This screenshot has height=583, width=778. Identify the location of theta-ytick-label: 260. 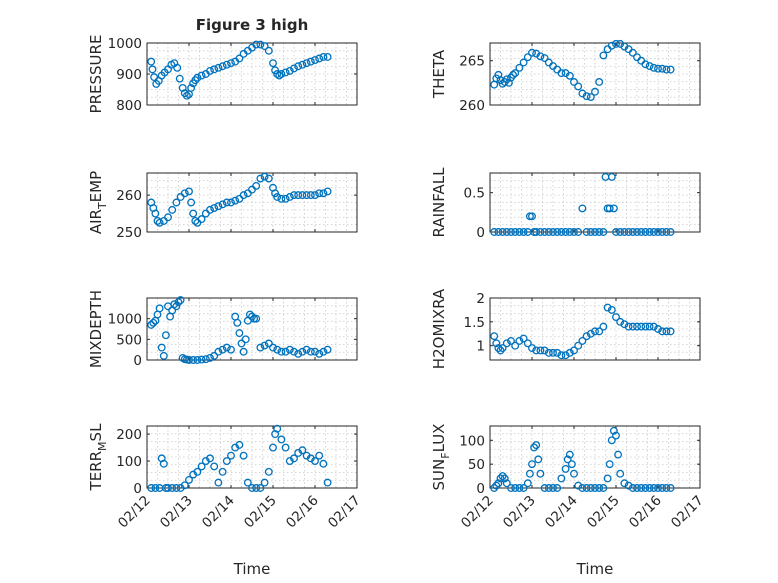
(472, 106).